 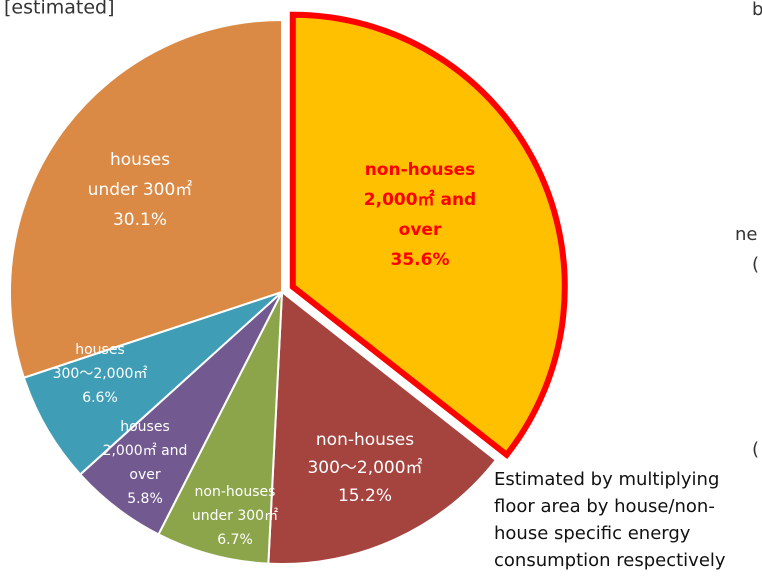 What do you see at coordinates (592, 533) in the screenshot?
I see `annotation: house specific energy` at bounding box center [592, 533].